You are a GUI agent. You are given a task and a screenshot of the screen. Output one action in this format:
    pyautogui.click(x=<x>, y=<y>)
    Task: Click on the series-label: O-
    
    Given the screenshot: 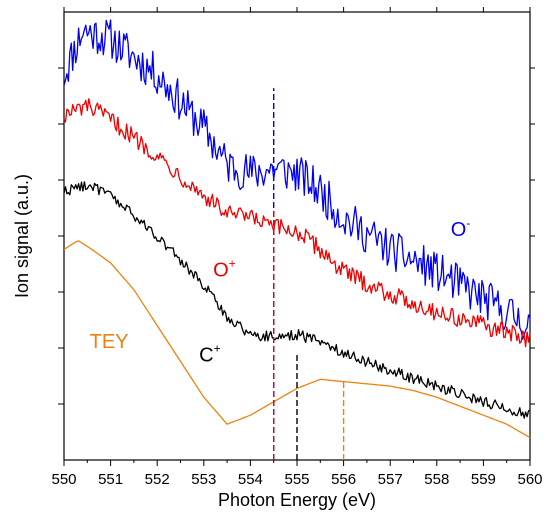 What is the action you would take?
    pyautogui.click(x=461, y=228)
    